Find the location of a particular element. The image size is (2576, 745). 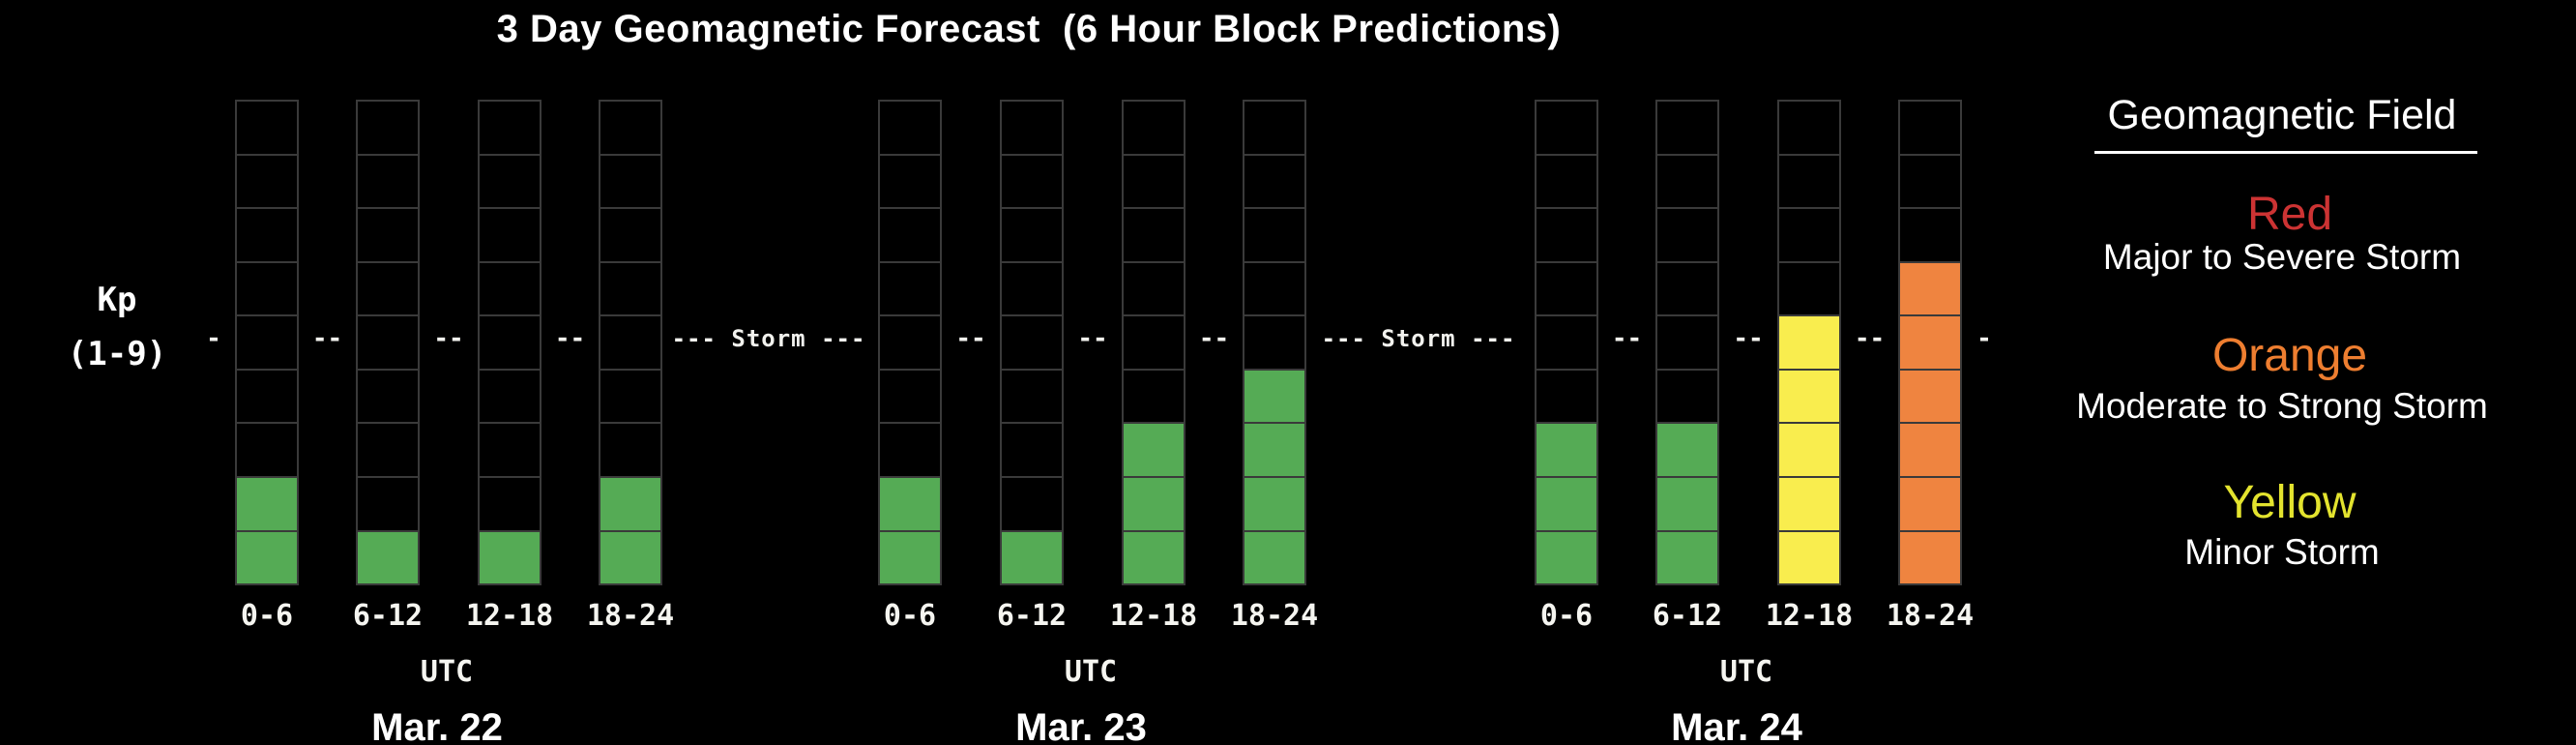

utc-label: UTC is located at coordinates (1091, 672).